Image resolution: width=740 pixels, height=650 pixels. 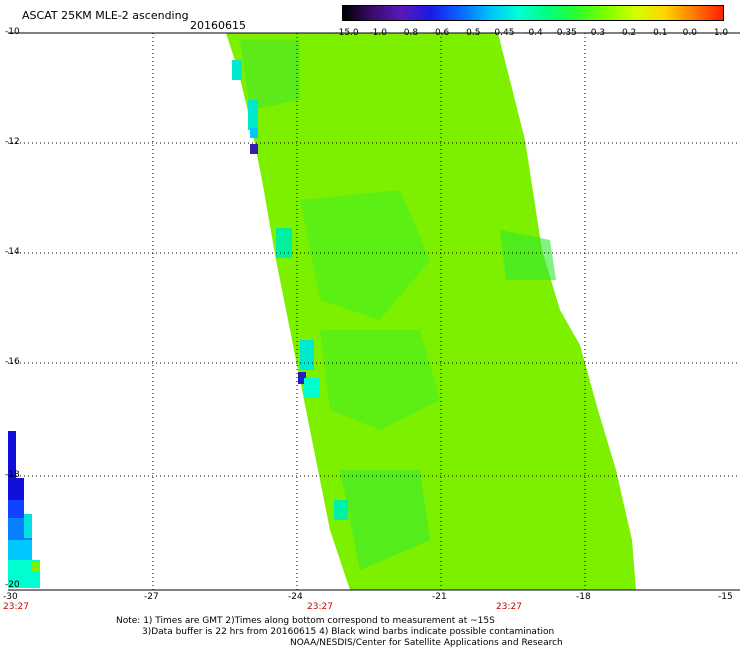 I want to click on y-tick-label: -20, so click(x=12, y=585).